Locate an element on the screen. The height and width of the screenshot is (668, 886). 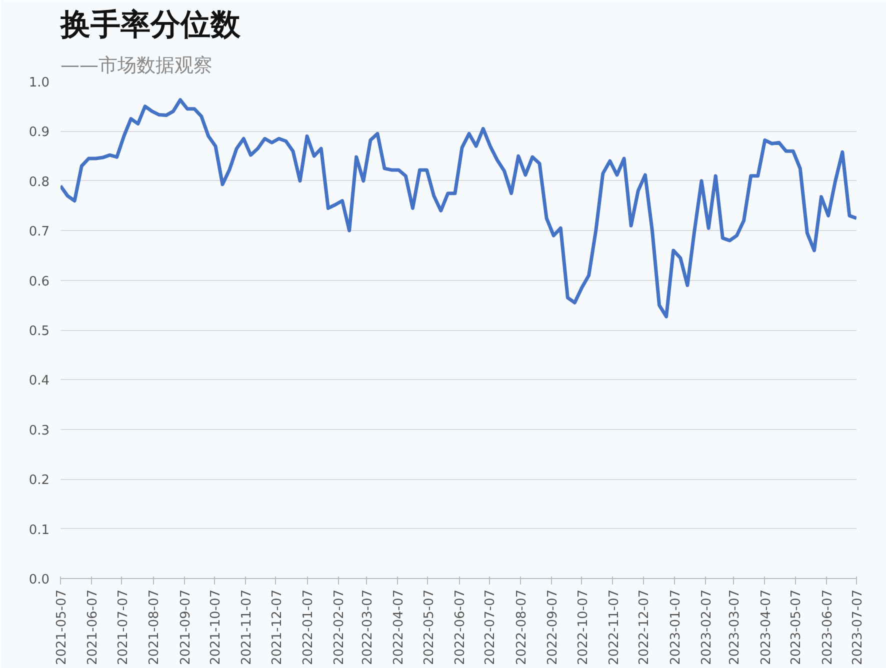
y-tick-label: 0.6 is located at coordinates (39, 282).